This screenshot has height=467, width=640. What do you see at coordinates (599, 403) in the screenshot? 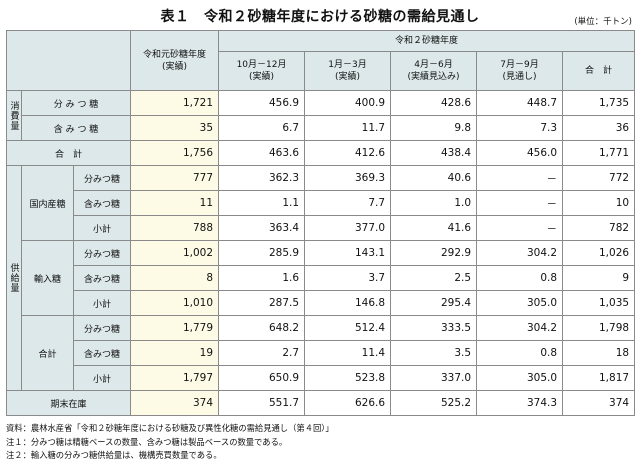
I see `table-cell: 374` at bounding box center [599, 403].